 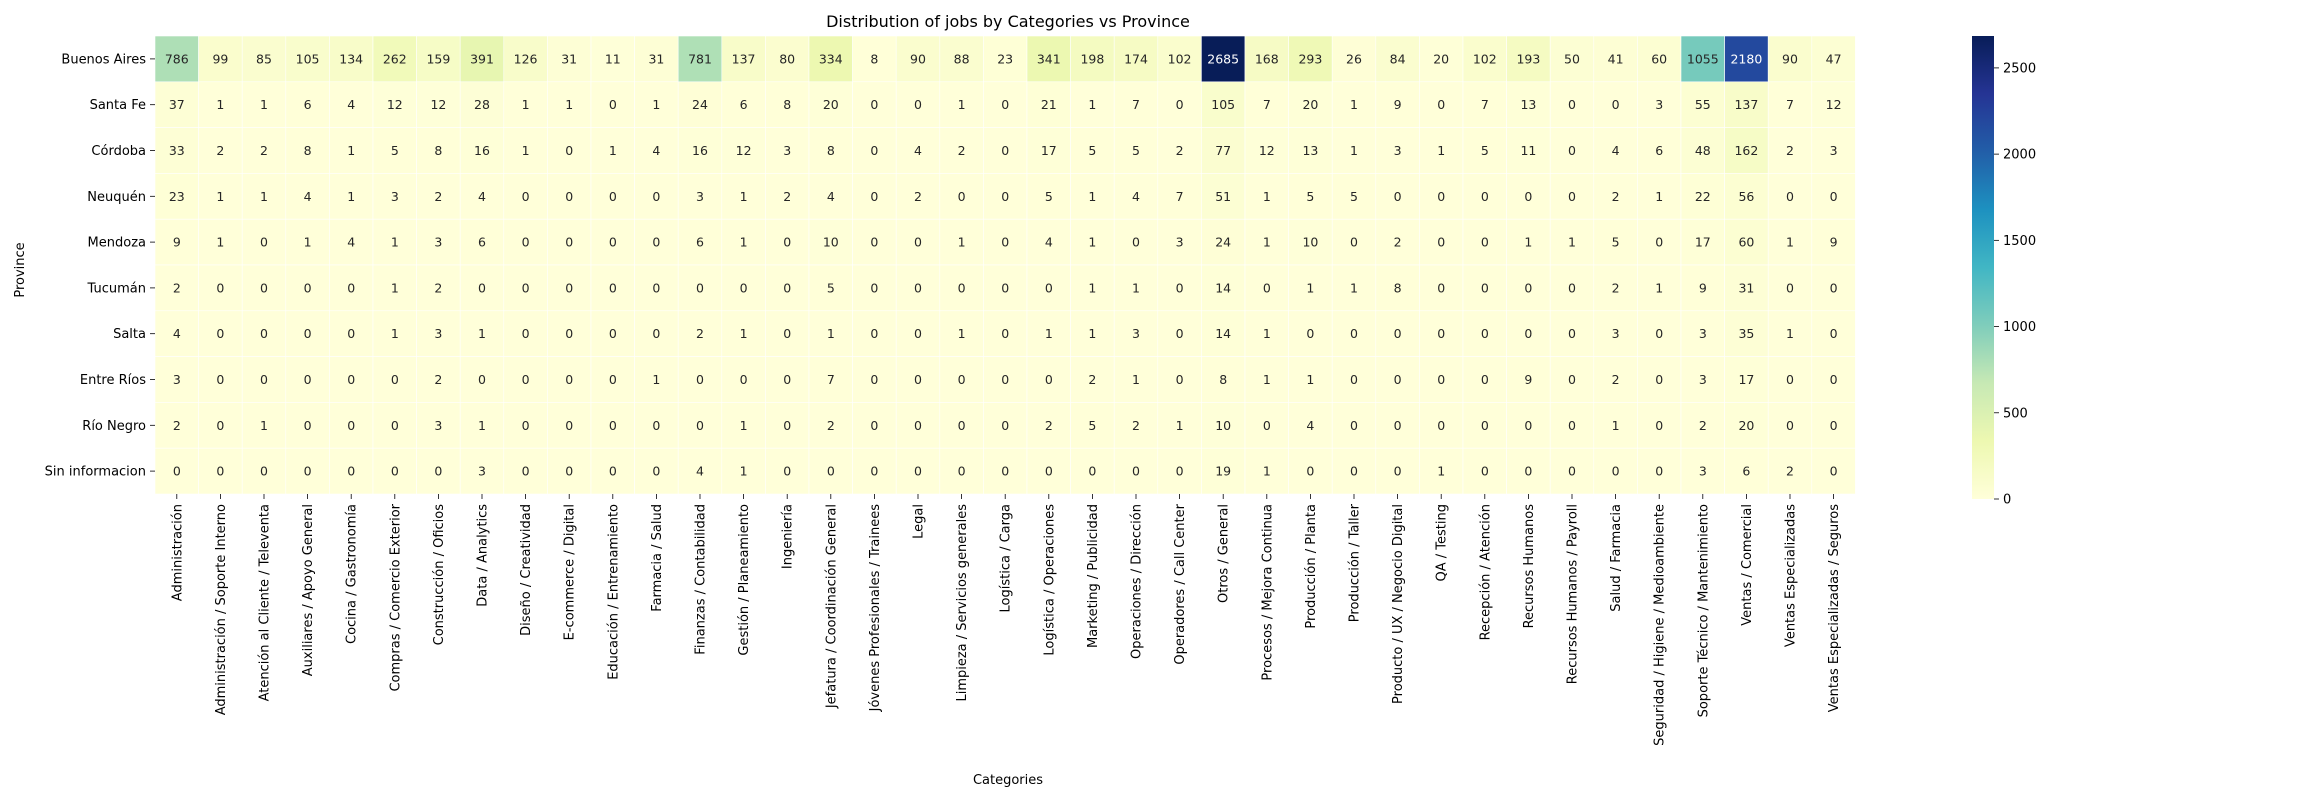 What do you see at coordinates (1746, 58) in the screenshot?
I see `cell-value-label: 2180` at bounding box center [1746, 58].